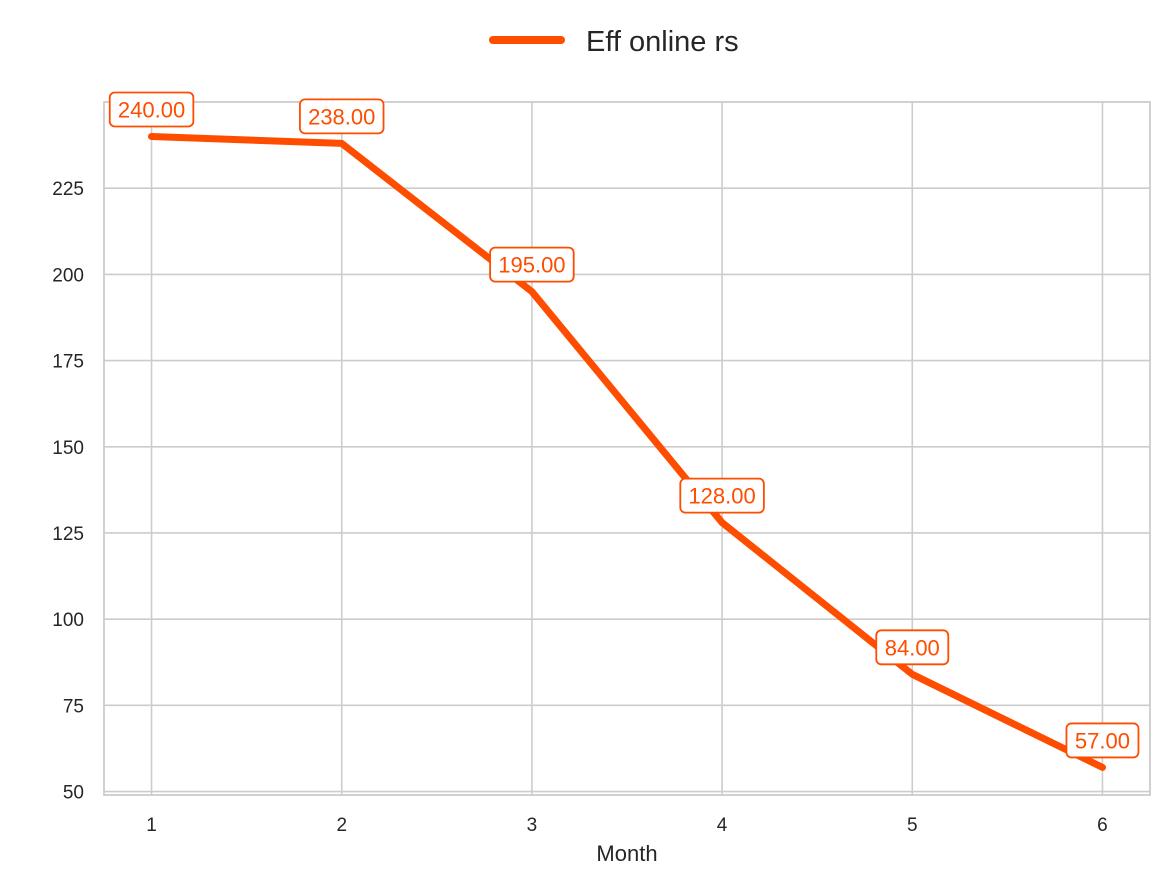 The height and width of the screenshot is (881, 1165). What do you see at coordinates (1102, 825) in the screenshot?
I see `x-tick-label: 6` at bounding box center [1102, 825].